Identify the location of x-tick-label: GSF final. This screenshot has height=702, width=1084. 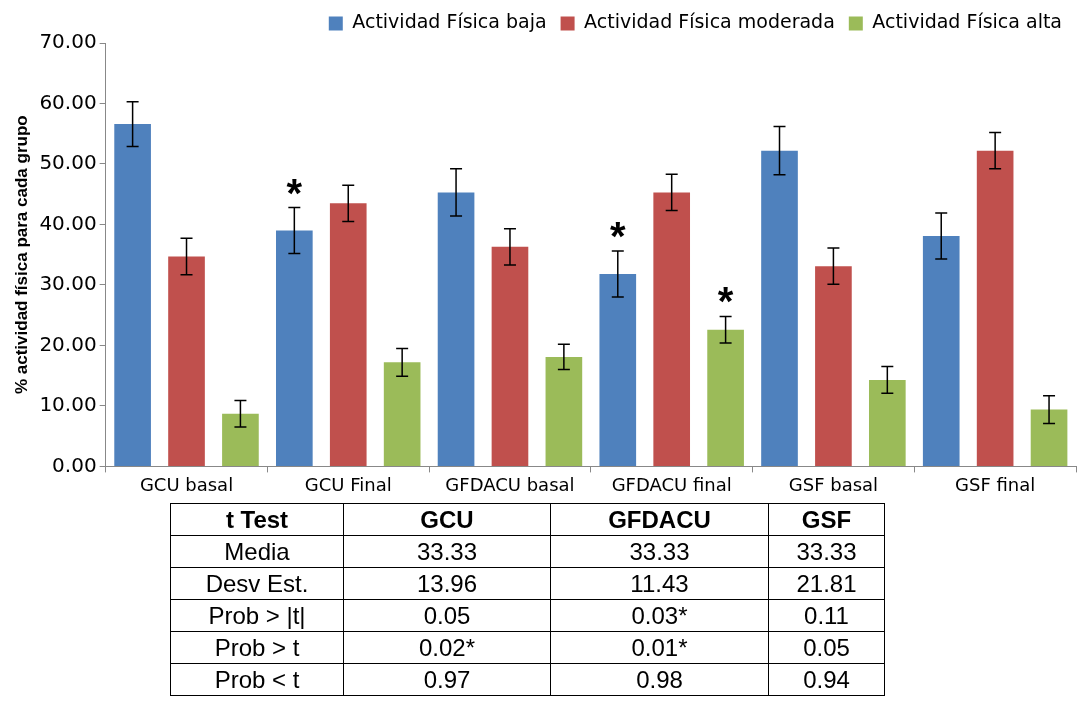
(995, 484).